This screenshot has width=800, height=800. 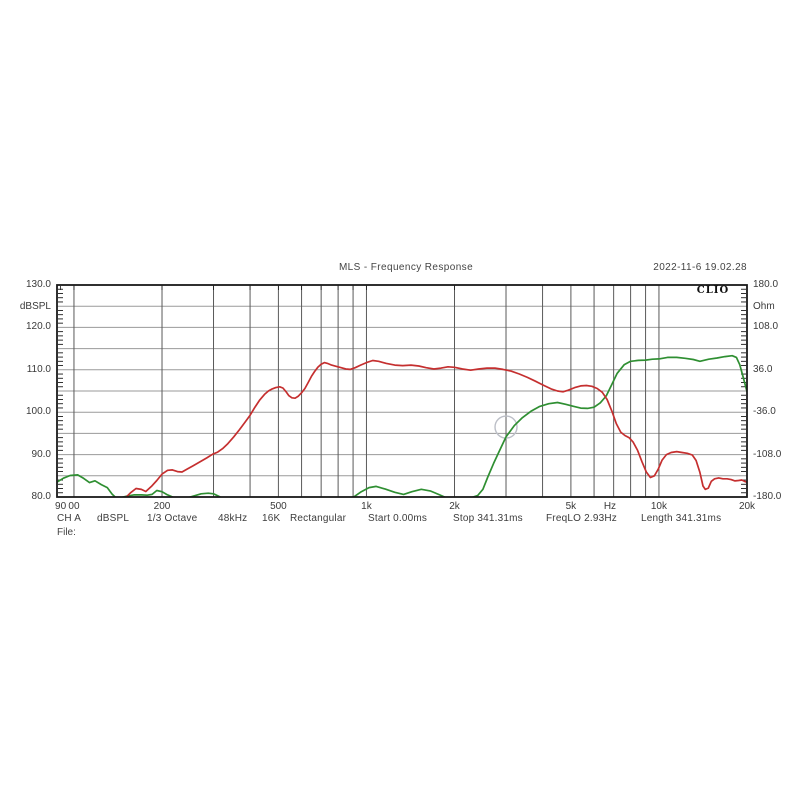 What do you see at coordinates (764, 307) in the screenshot?
I see `right-axis-tick-label: Ohm` at bounding box center [764, 307].